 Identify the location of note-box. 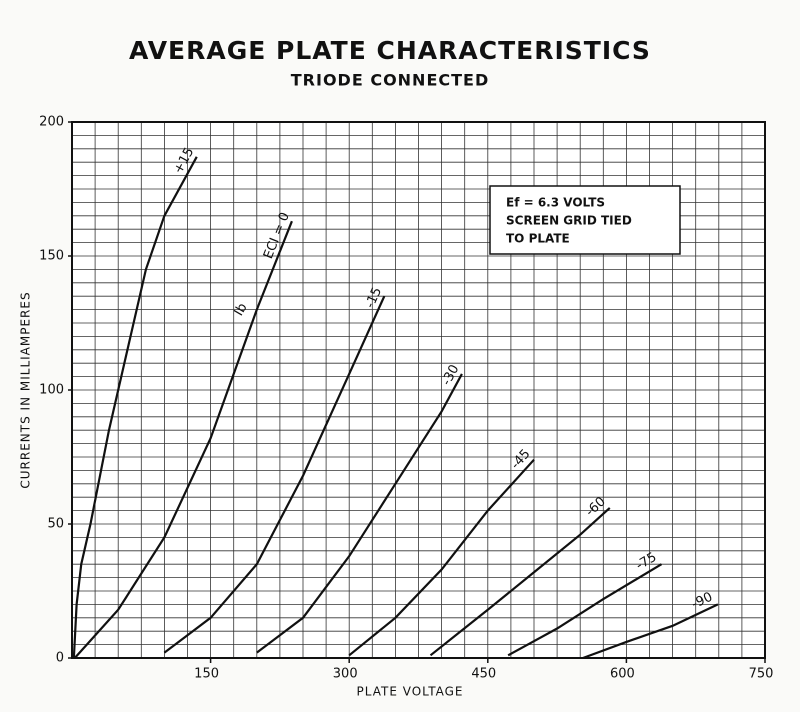
(585, 220).